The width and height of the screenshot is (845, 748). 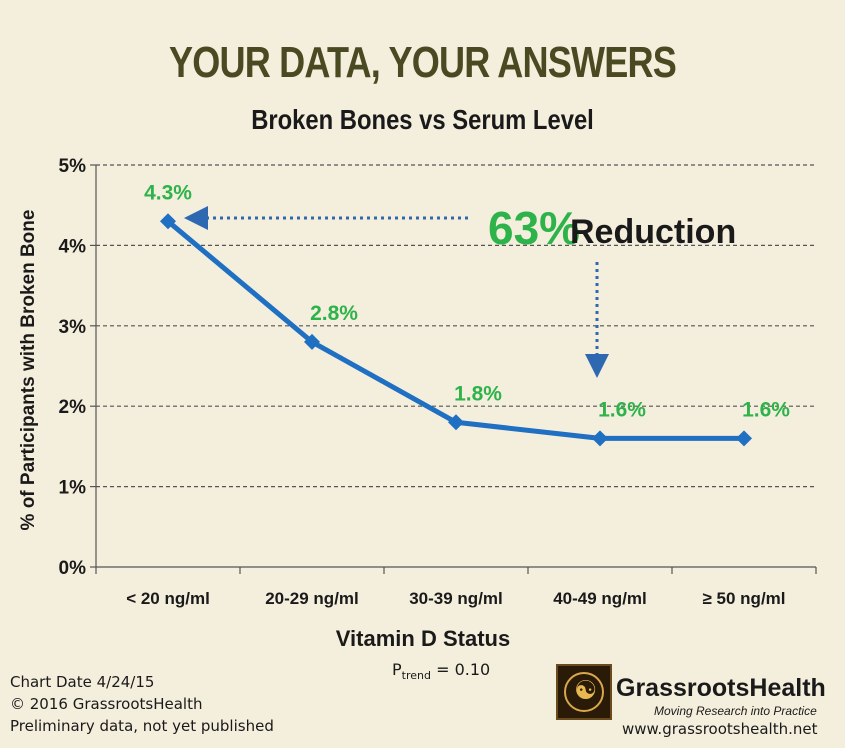 What do you see at coordinates (600, 598) in the screenshot?
I see `x-tick-label: 40-49 ng/ml` at bounding box center [600, 598].